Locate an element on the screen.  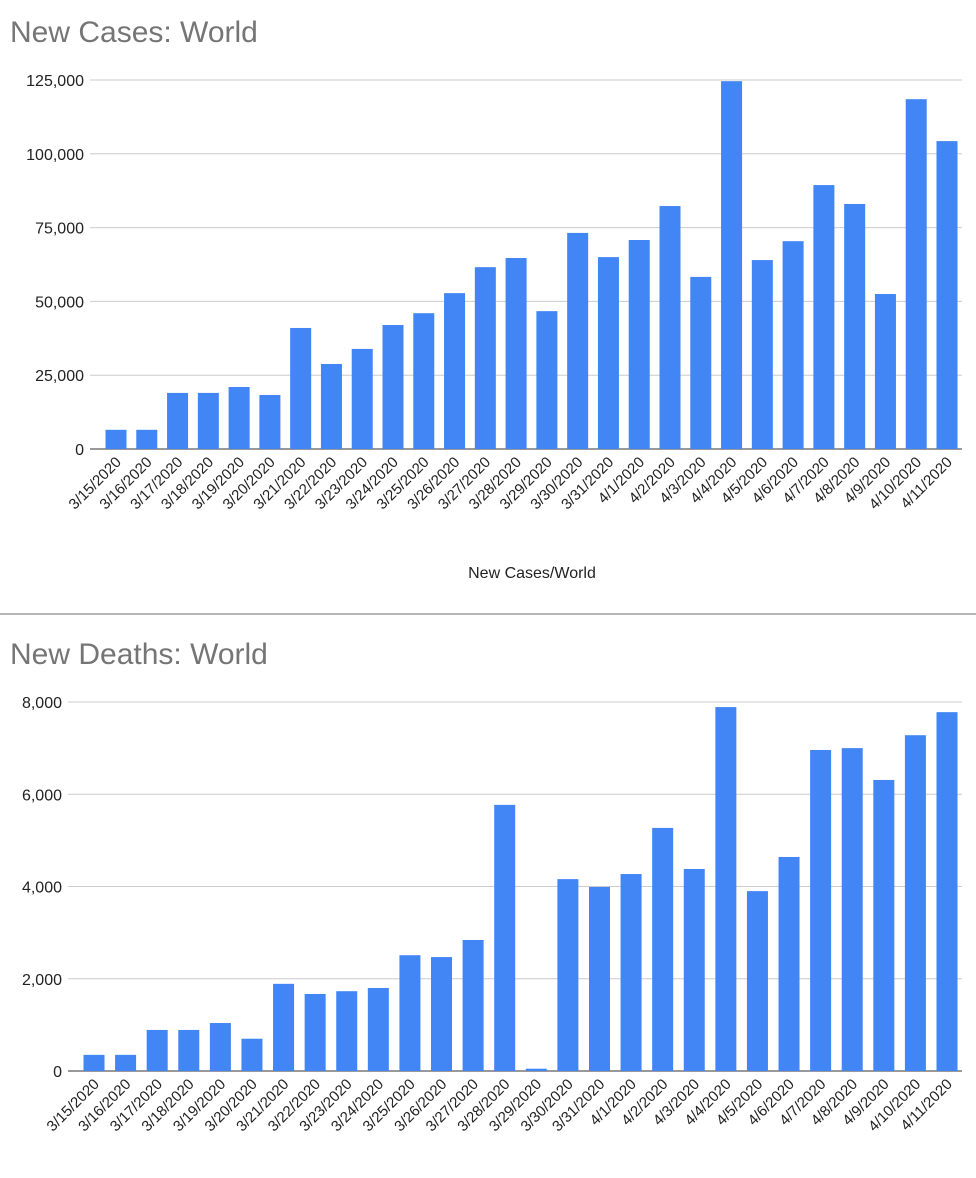
x-axis-label-cases: New Cases/World is located at coordinates (532, 573).